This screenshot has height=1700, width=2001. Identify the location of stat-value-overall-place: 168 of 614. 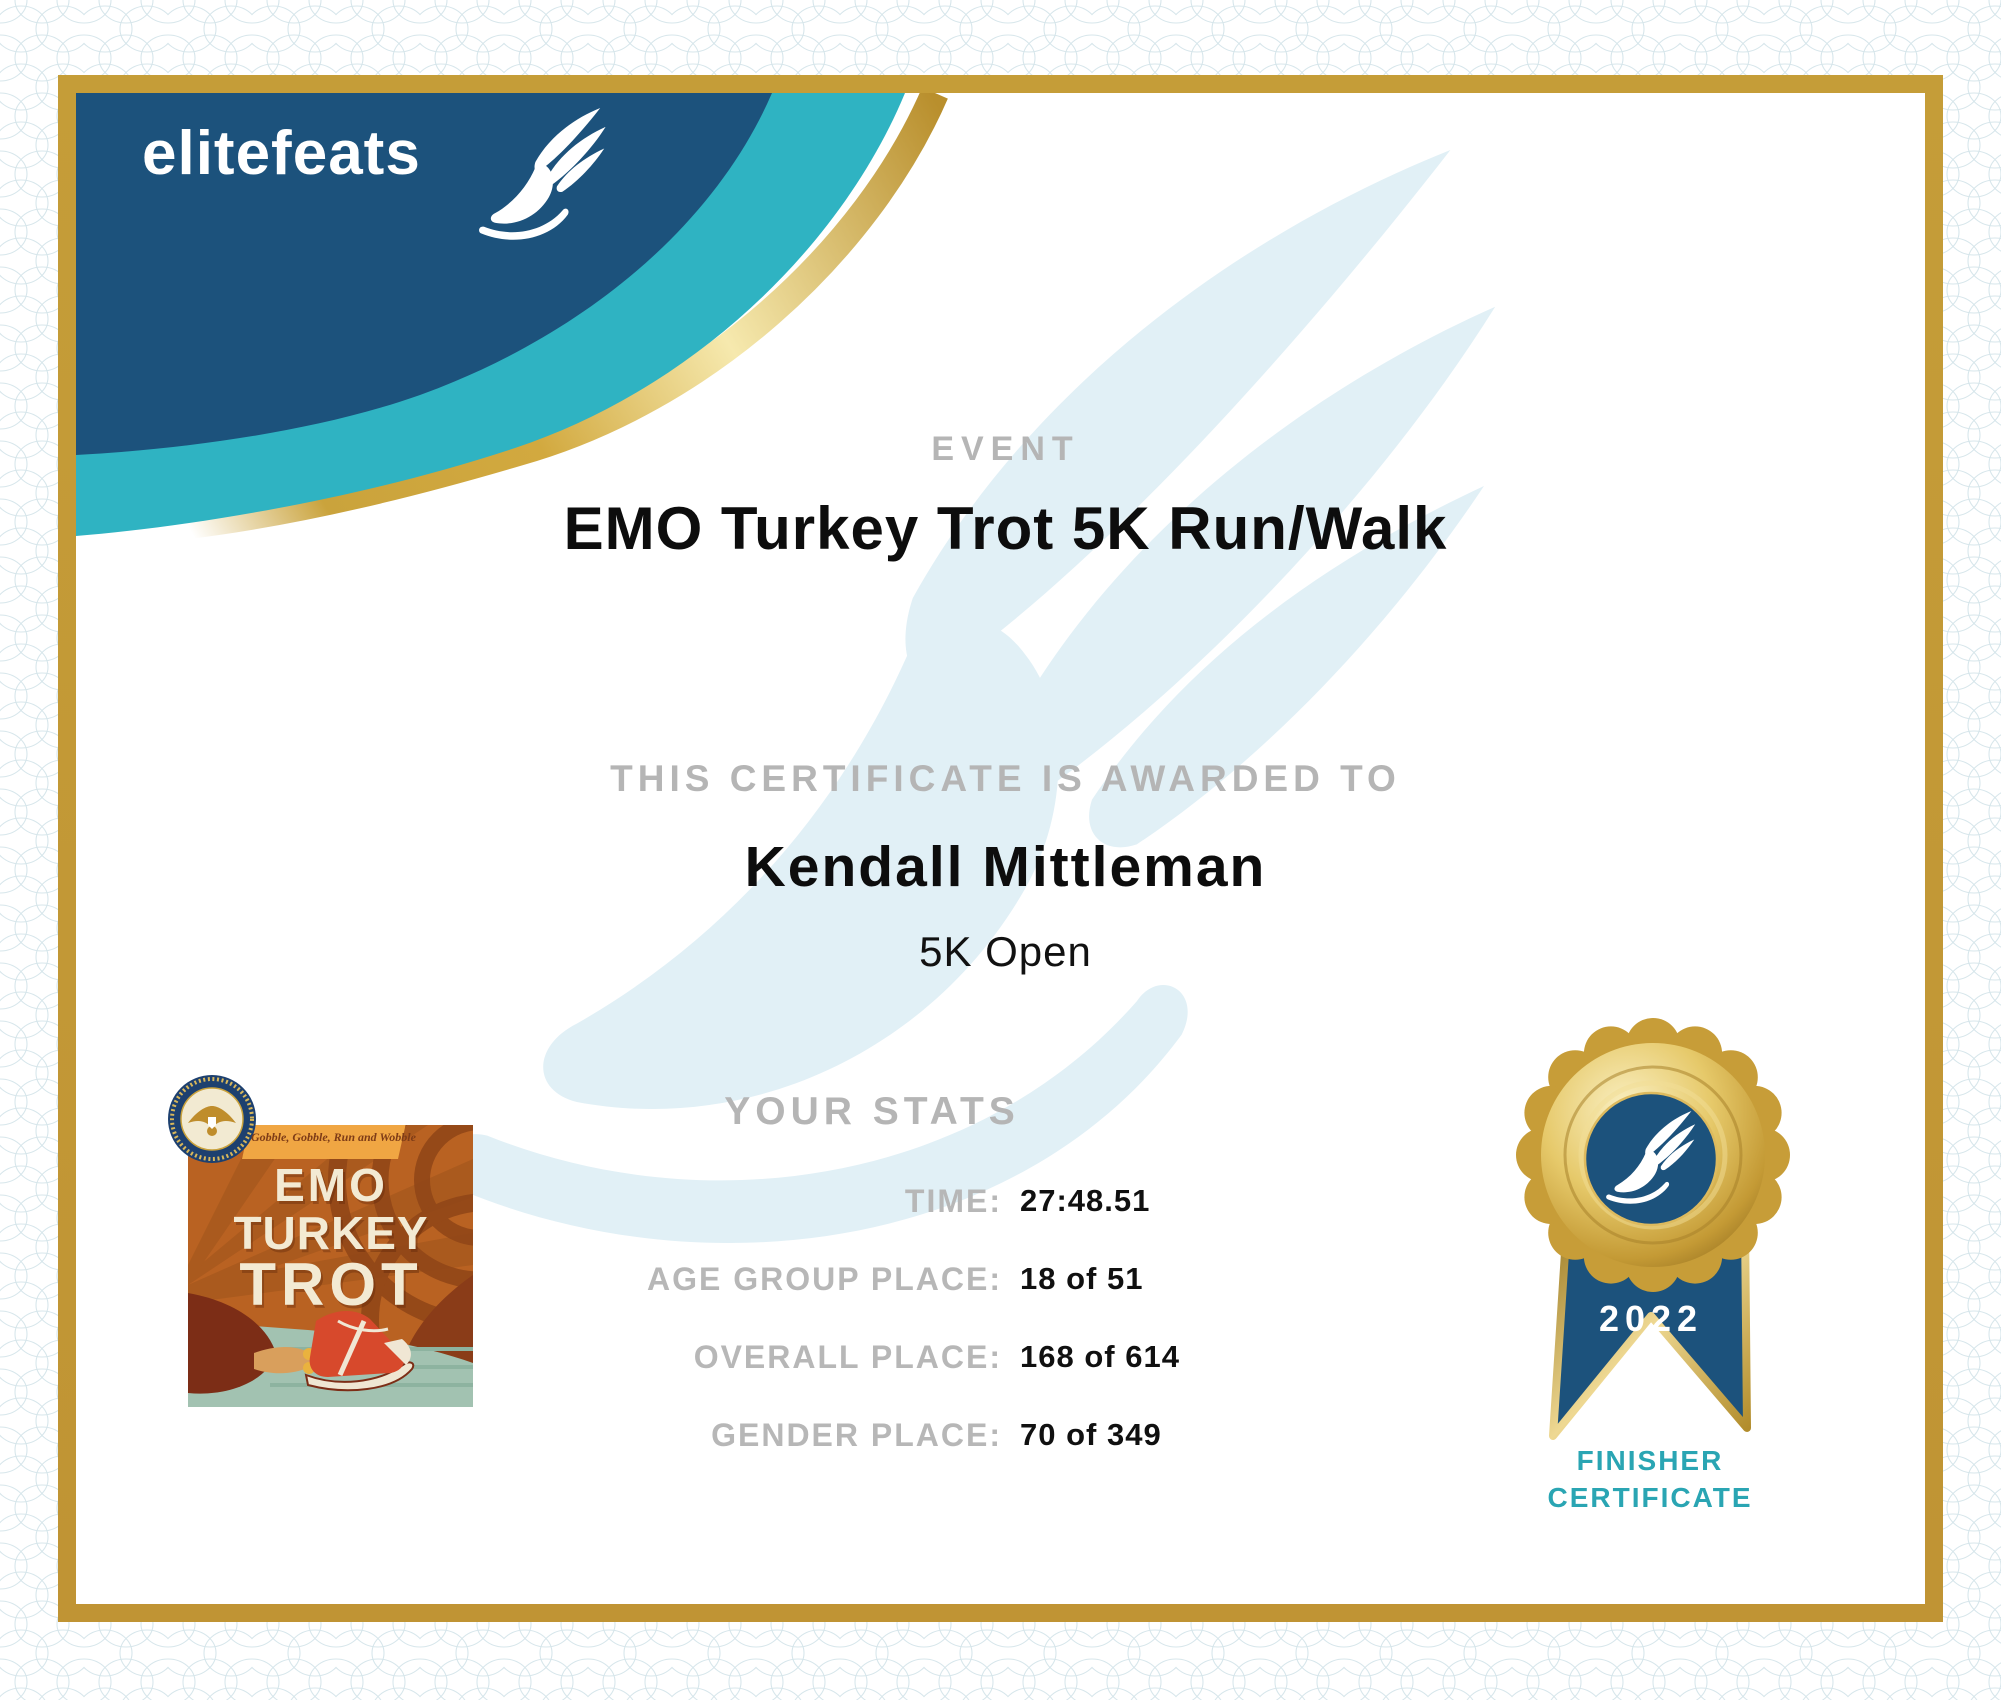
(1100, 1356).